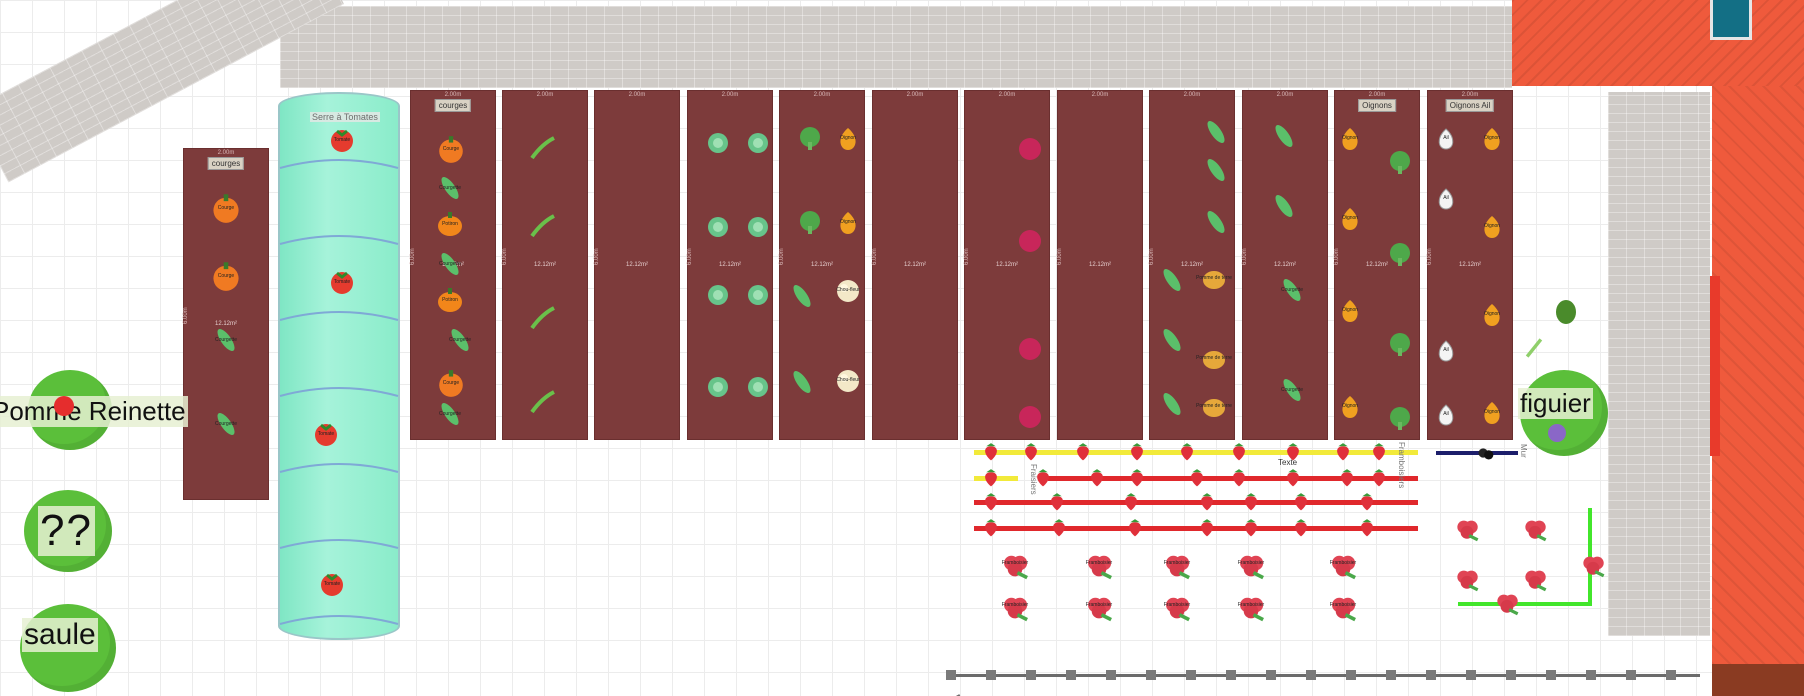 Image resolution: width=1804 pixels, height=696 pixels. I want to click on trellis-yellow, so click(1196, 452).